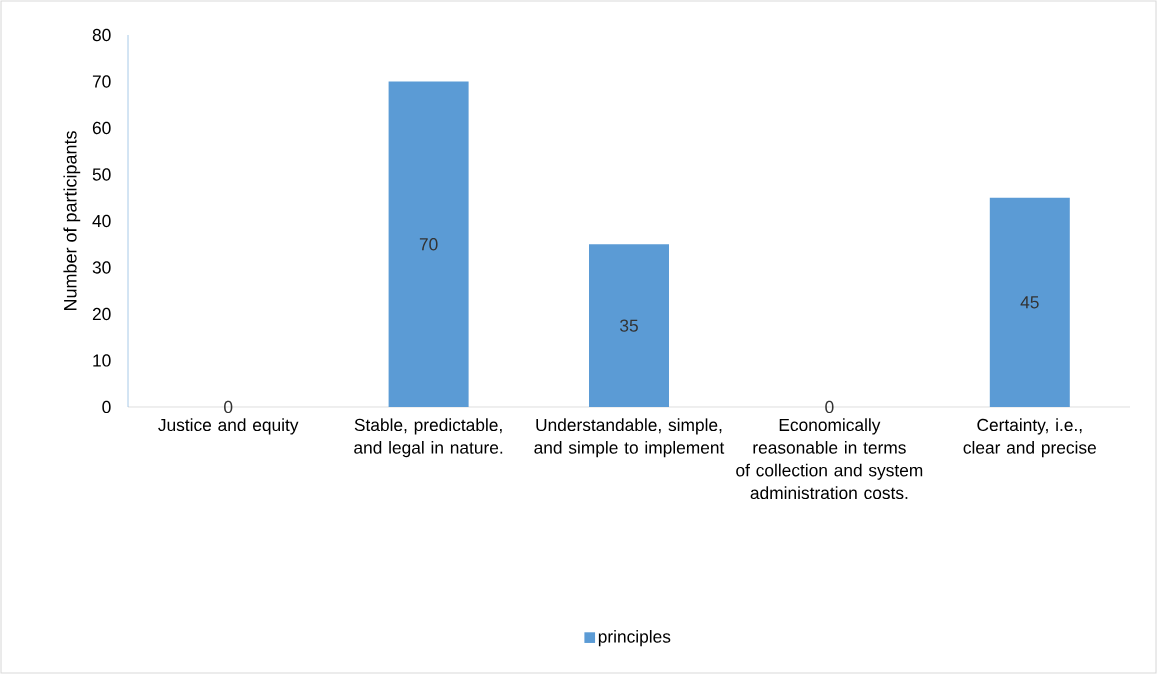 This screenshot has height=674, width=1157. Describe the element at coordinates (1029, 438) in the screenshot. I see `x-tick-label: Certainty, i.e., clear and precise` at that location.